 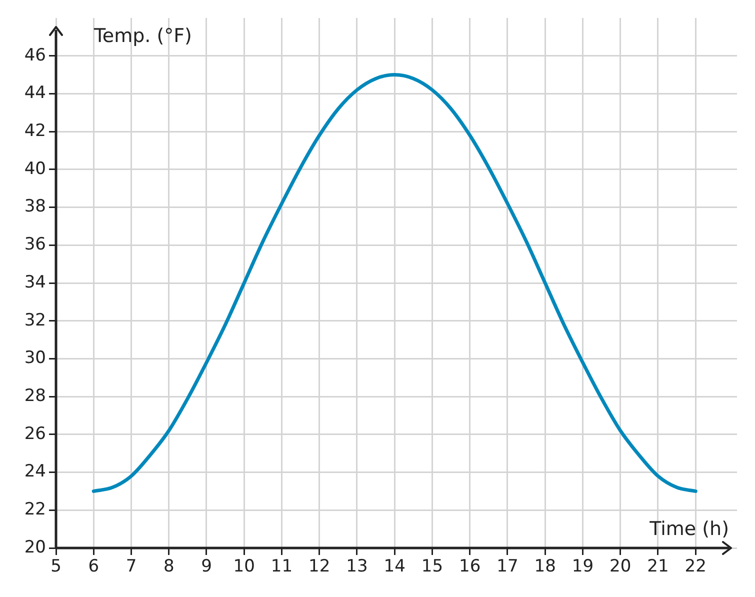 What do you see at coordinates (35, 244) in the screenshot?
I see `y-tick-label: 36` at bounding box center [35, 244].